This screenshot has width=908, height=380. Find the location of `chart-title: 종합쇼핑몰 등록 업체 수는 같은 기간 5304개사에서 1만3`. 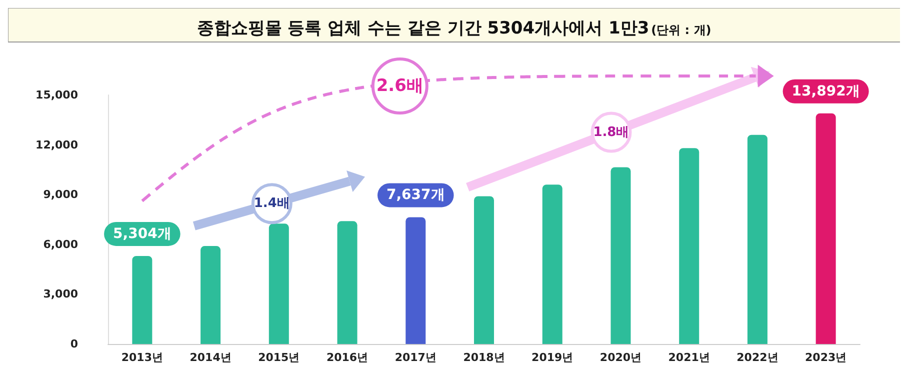

chart-title: 종합쇼핑몰 등록 업체 수는 같은 기간 5304개사에서 1만3 is located at coordinates (423, 28).